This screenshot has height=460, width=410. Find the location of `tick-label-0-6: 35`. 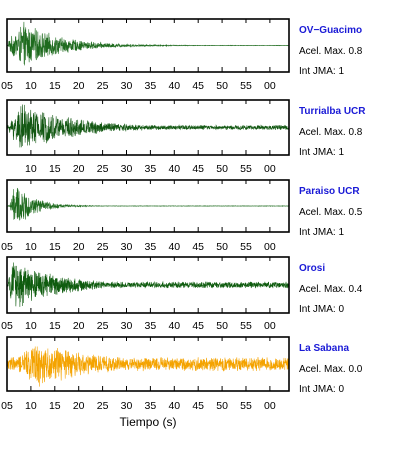

tick-label-0-6: 35 is located at coordinates (151, 86).